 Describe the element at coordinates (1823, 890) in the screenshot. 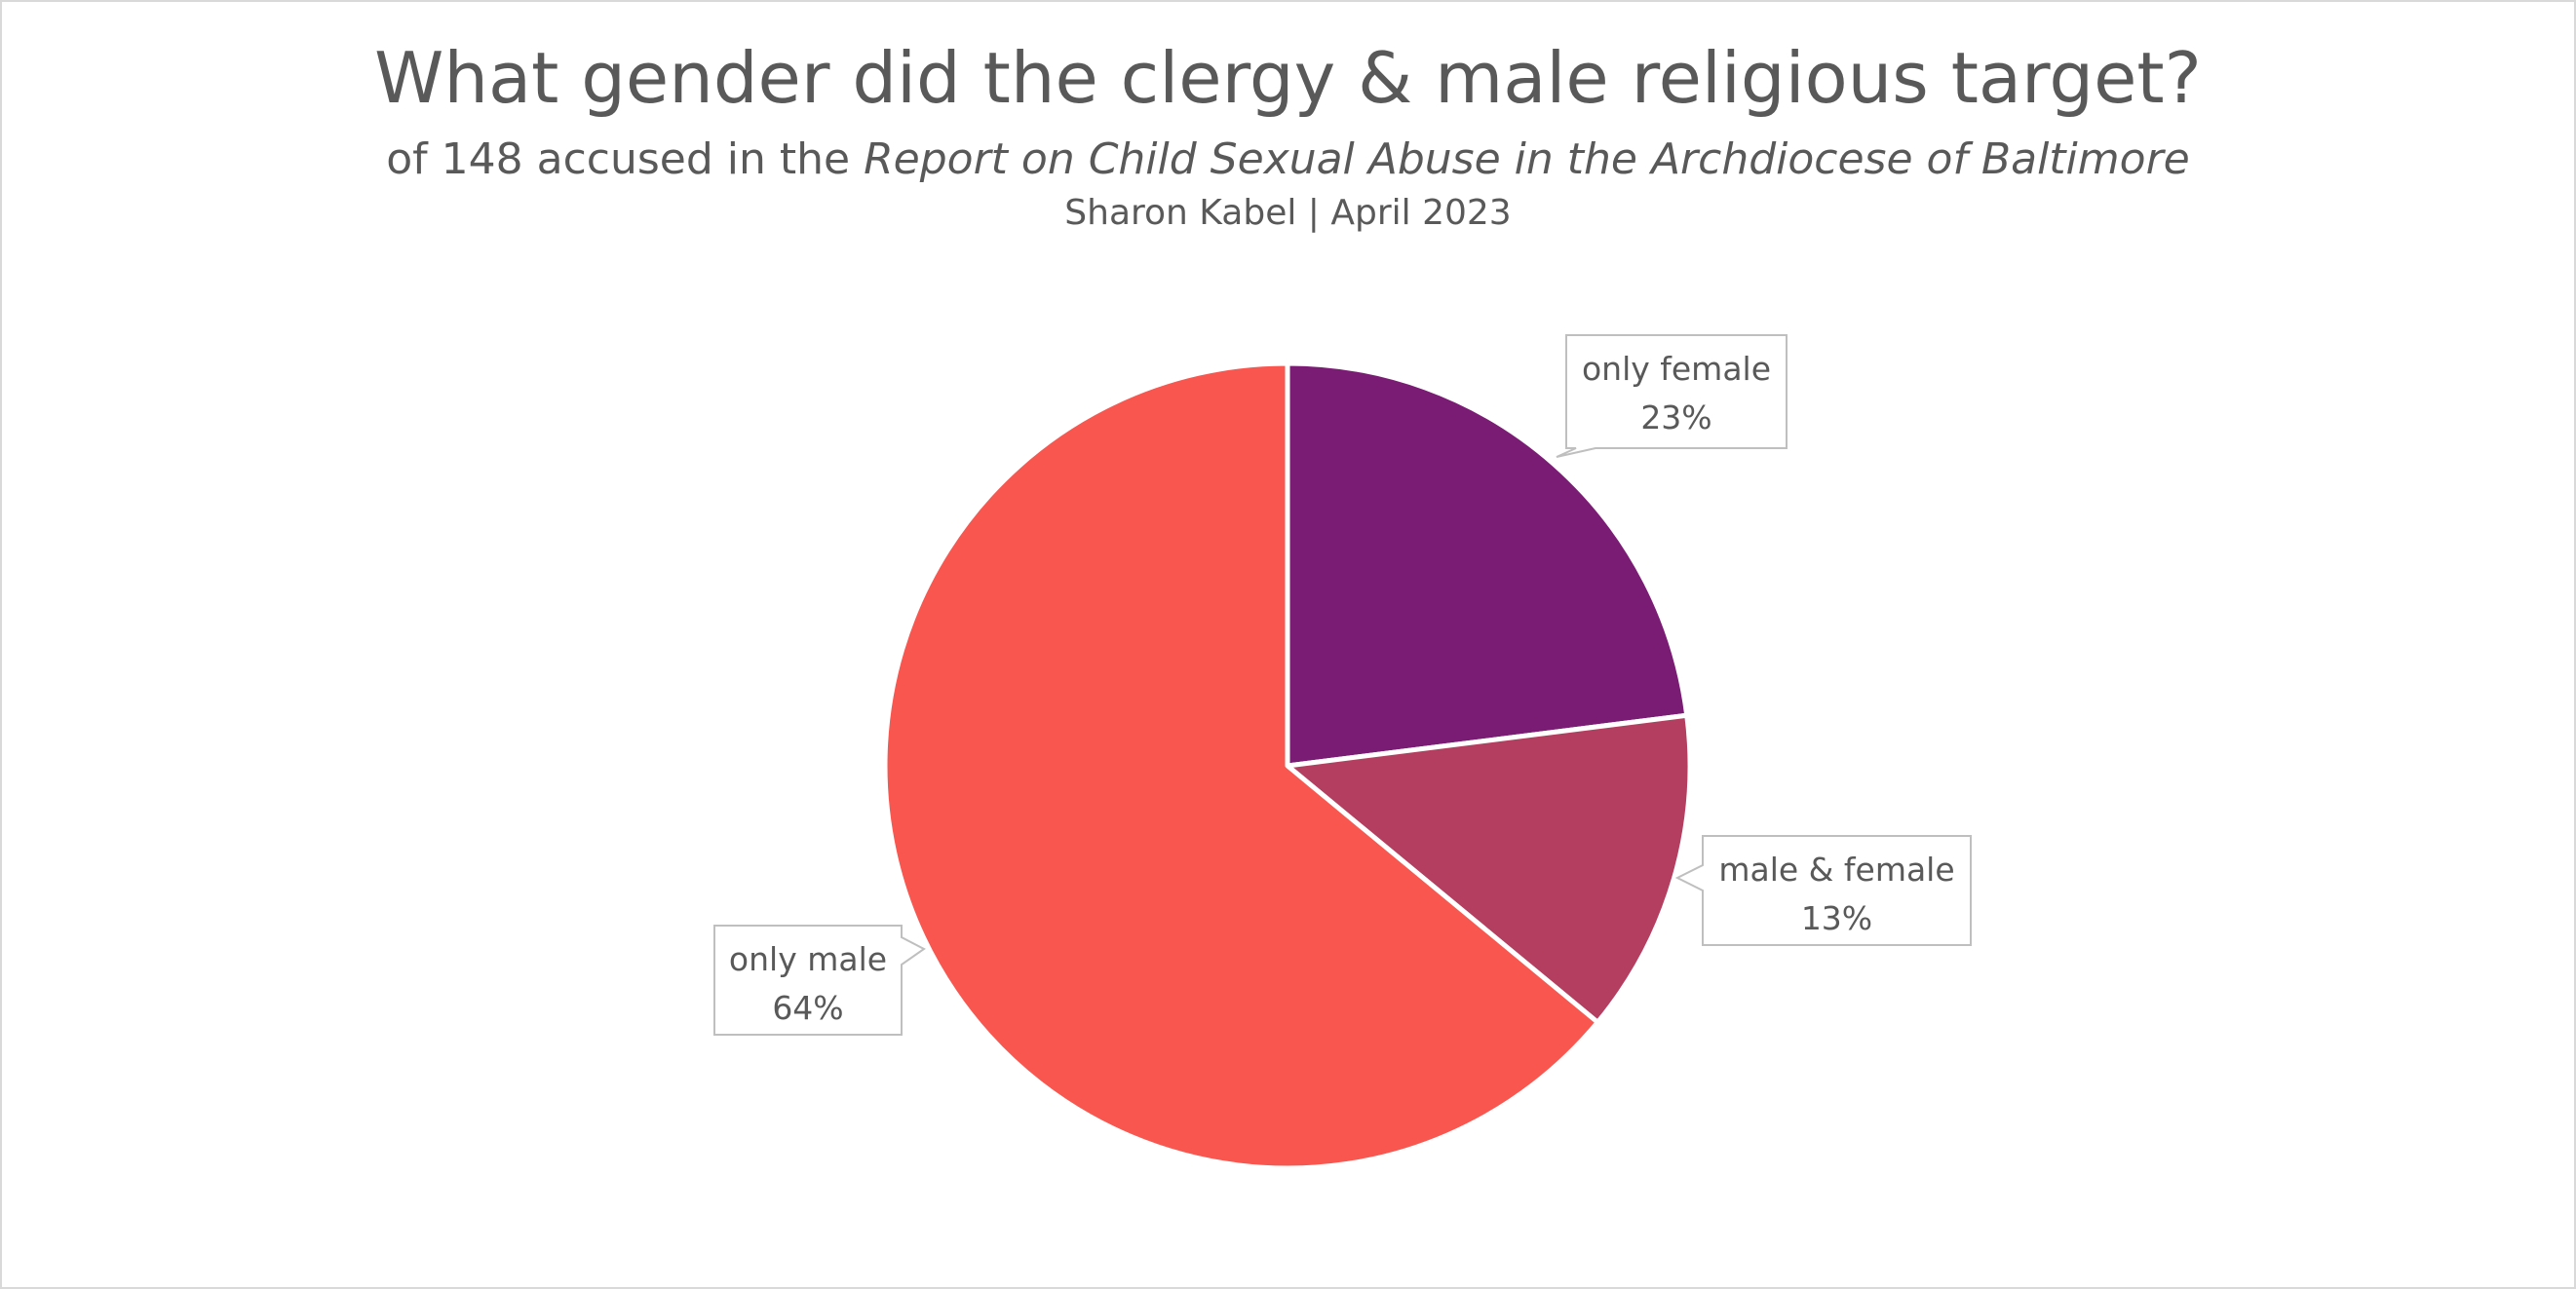

I see `data-label-male-and-female: male & female 13%` at that location.